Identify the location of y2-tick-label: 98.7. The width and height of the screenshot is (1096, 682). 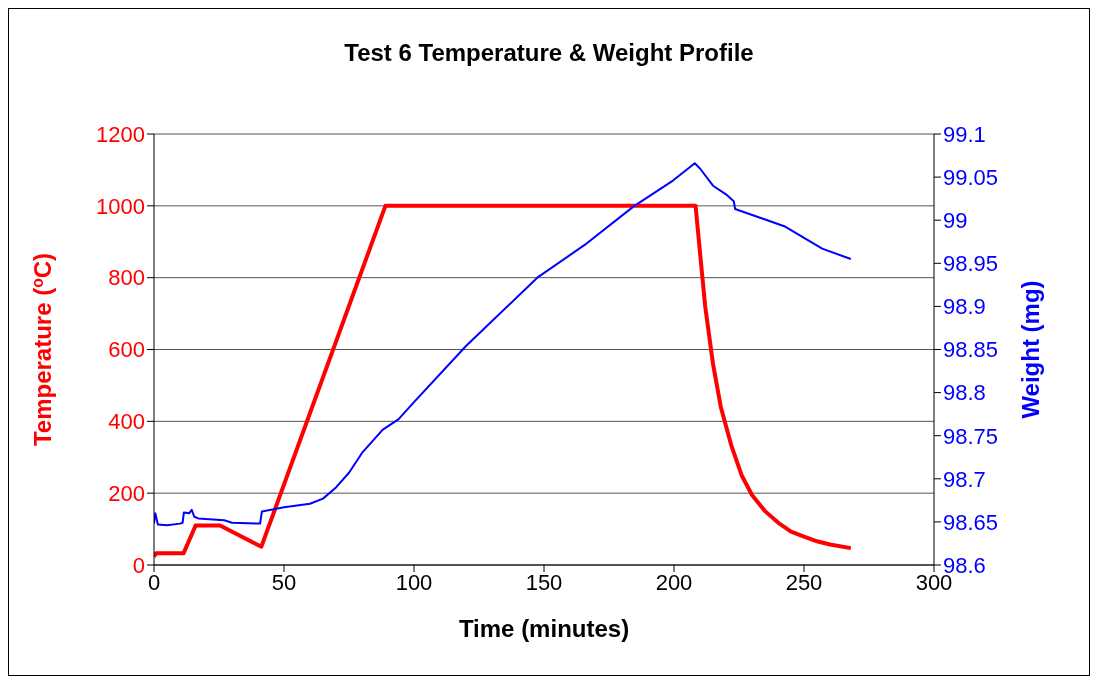
(964, 479).